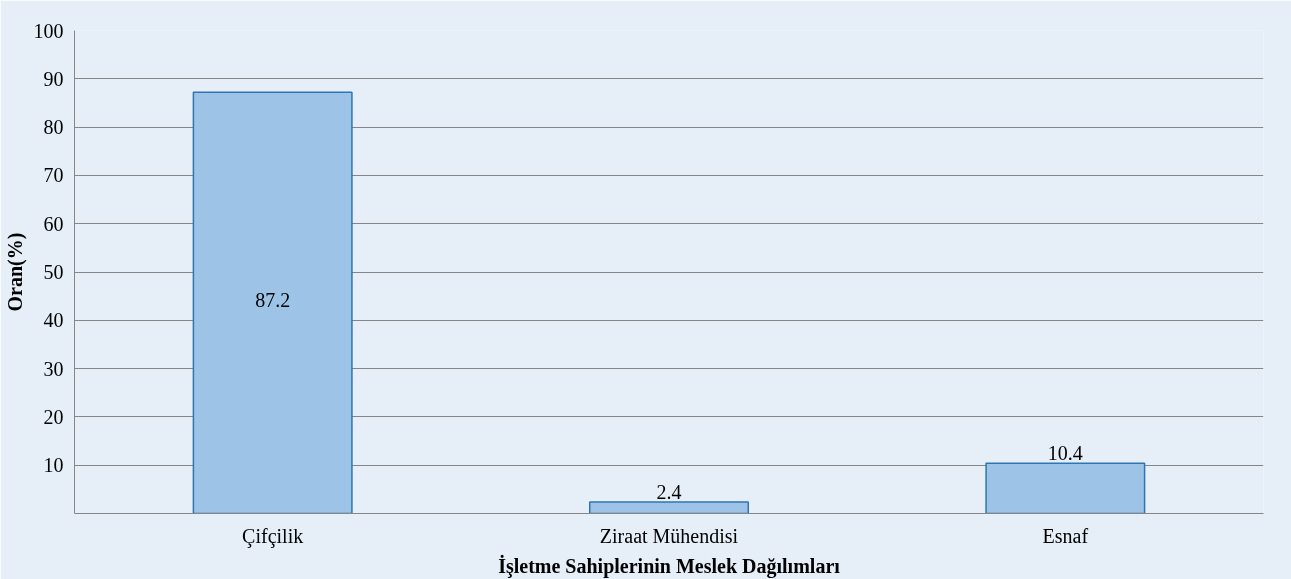  I want to click on y-tick-label: 90, so click(53, 78).